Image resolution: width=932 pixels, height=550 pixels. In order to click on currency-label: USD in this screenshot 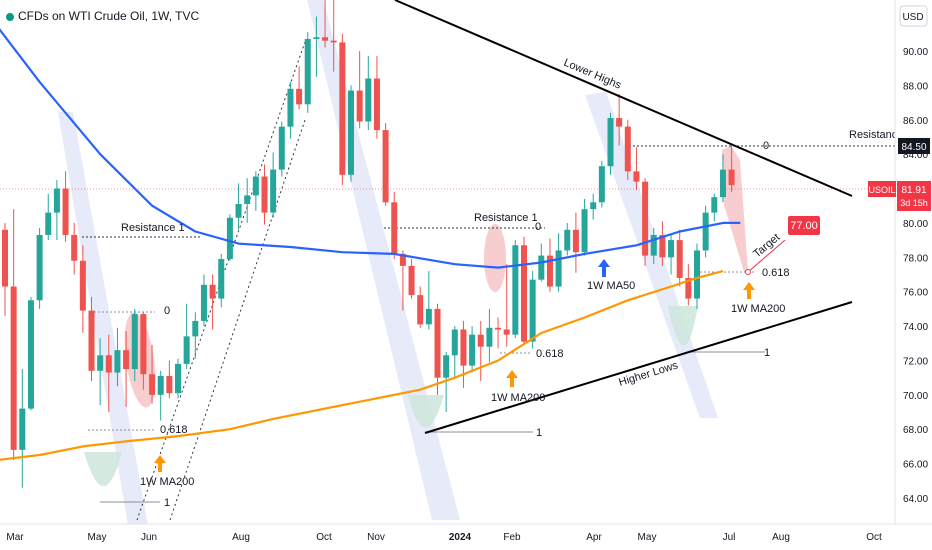, I will do `click(912, 17)`.